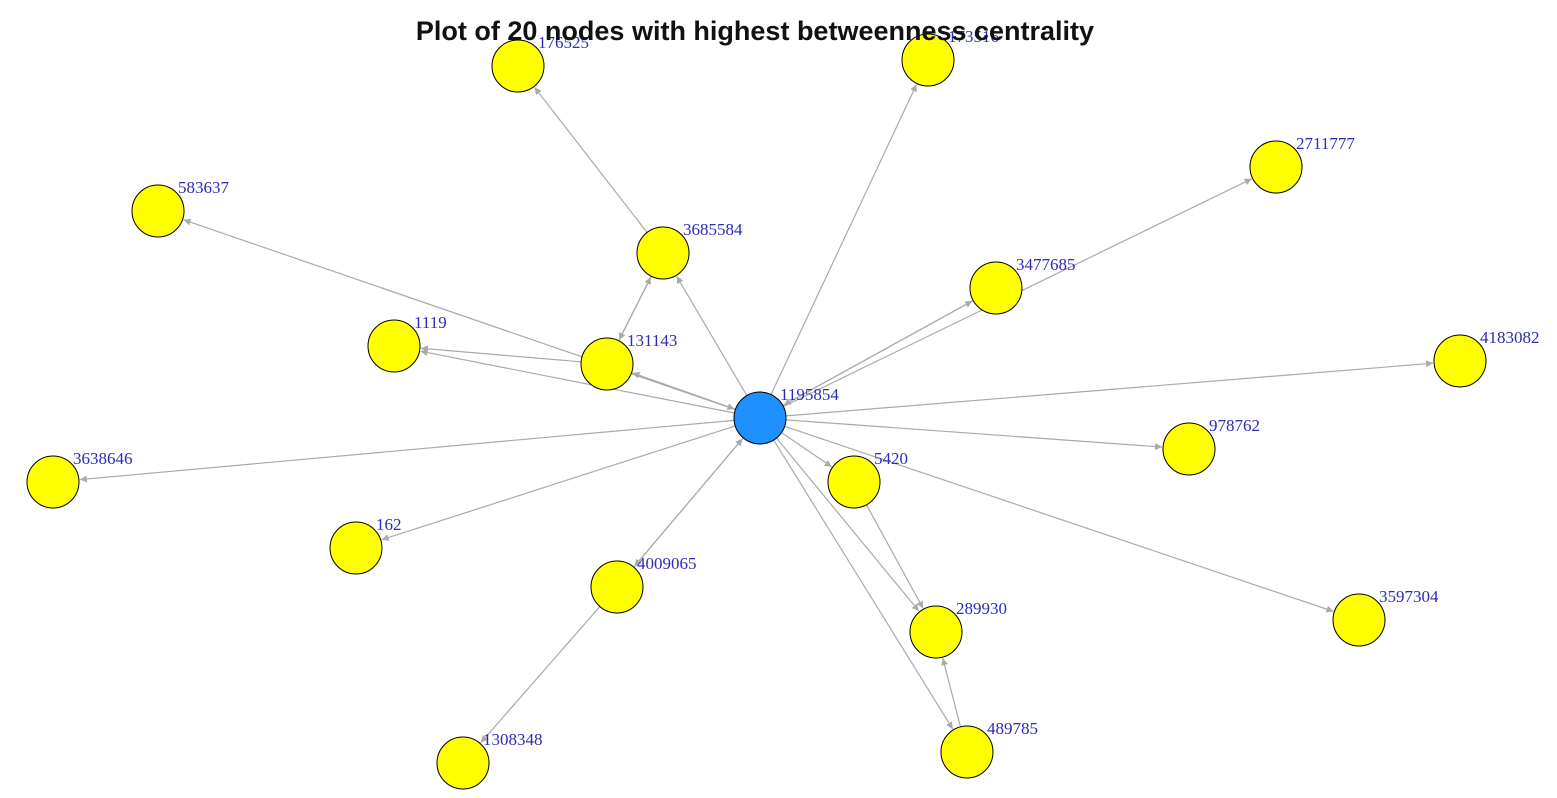  Describe the element at coordinates (809, 394) in the screenshot. I see `node-label-1195854: 1195854` at that location.